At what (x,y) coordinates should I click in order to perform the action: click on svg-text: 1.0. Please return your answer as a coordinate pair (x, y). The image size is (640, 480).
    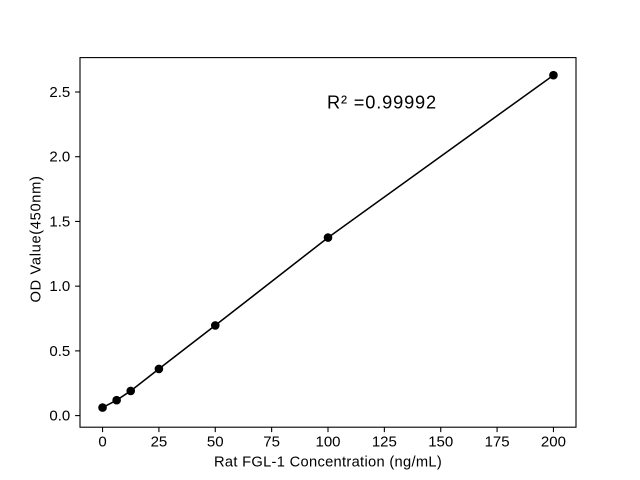
    Looking at the image, I should click on (59, 286).